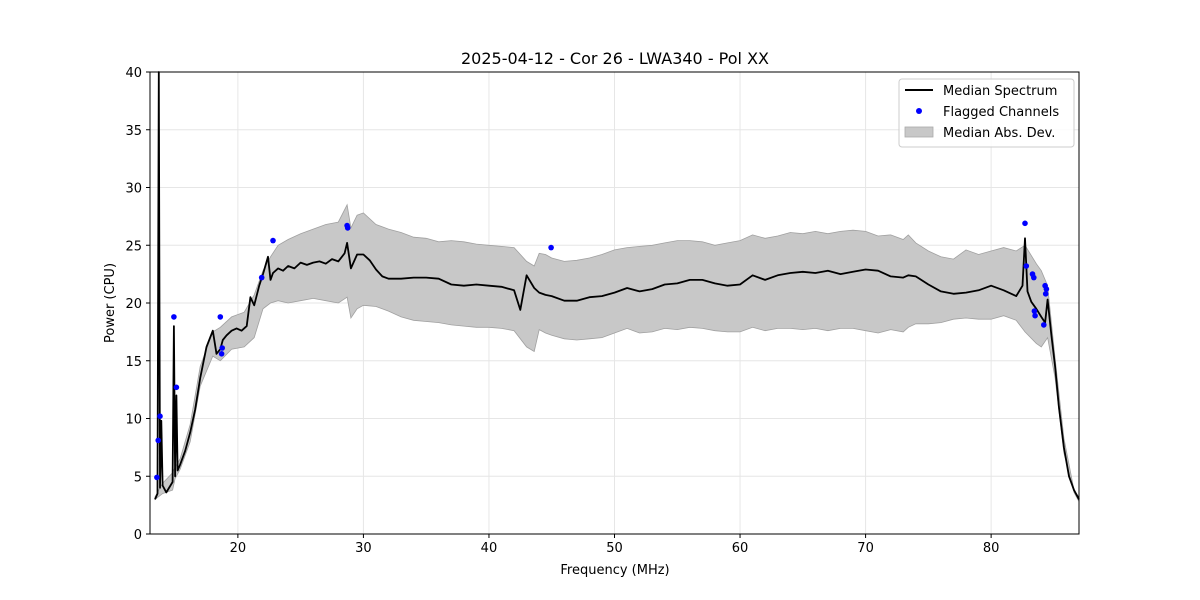 The height and width of the screenshot is (600, 1200). I want to click on y-tick-label: 35, so click(133, 131).